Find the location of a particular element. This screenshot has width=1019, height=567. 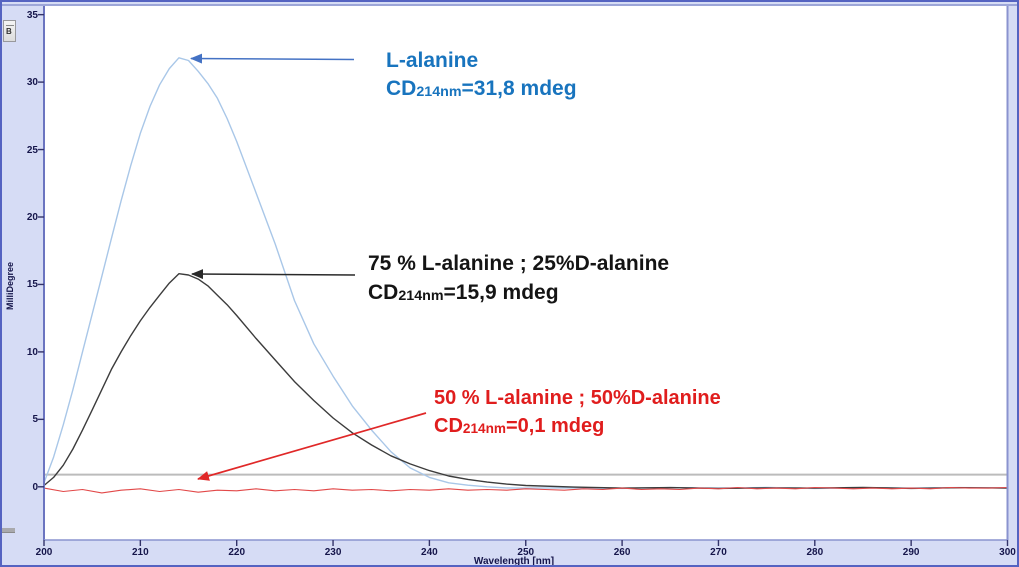

x-tick-label: 230 is located at coordinates (333, 552).